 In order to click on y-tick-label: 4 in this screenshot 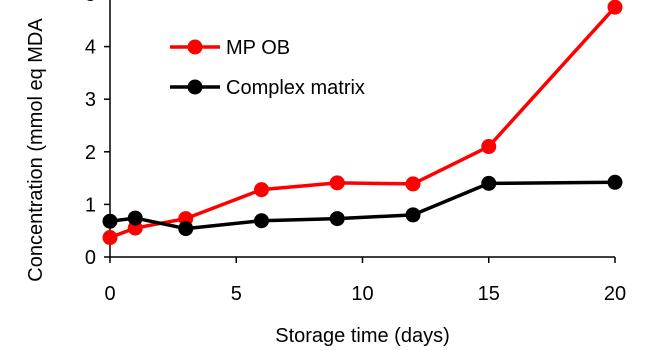, I will do `click(90, 48)`.